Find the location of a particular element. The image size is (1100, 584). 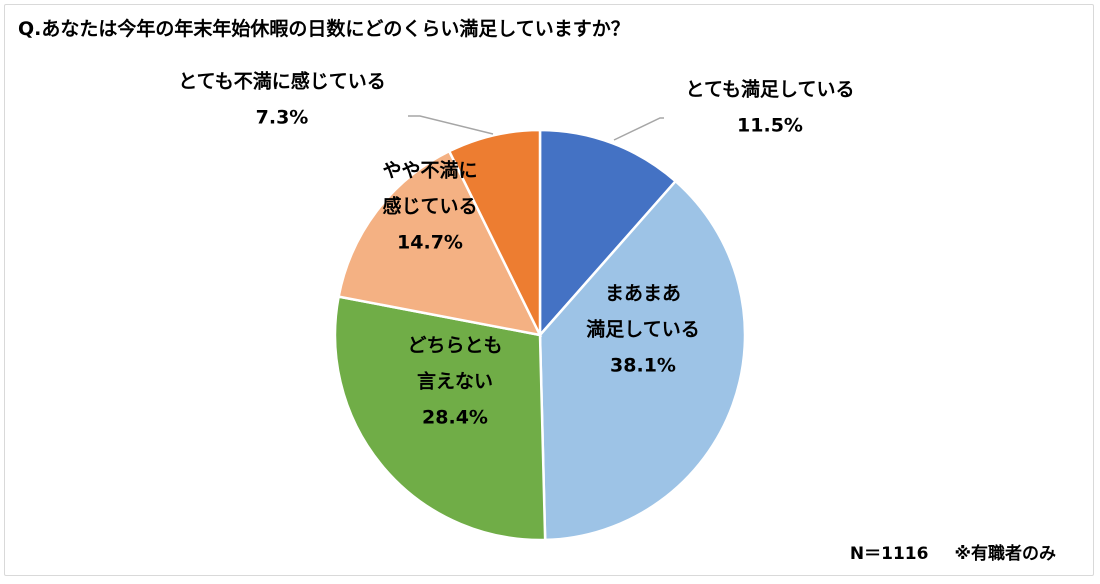

slice-category-label-2: どちらとも is located at coordinates (454, 346).